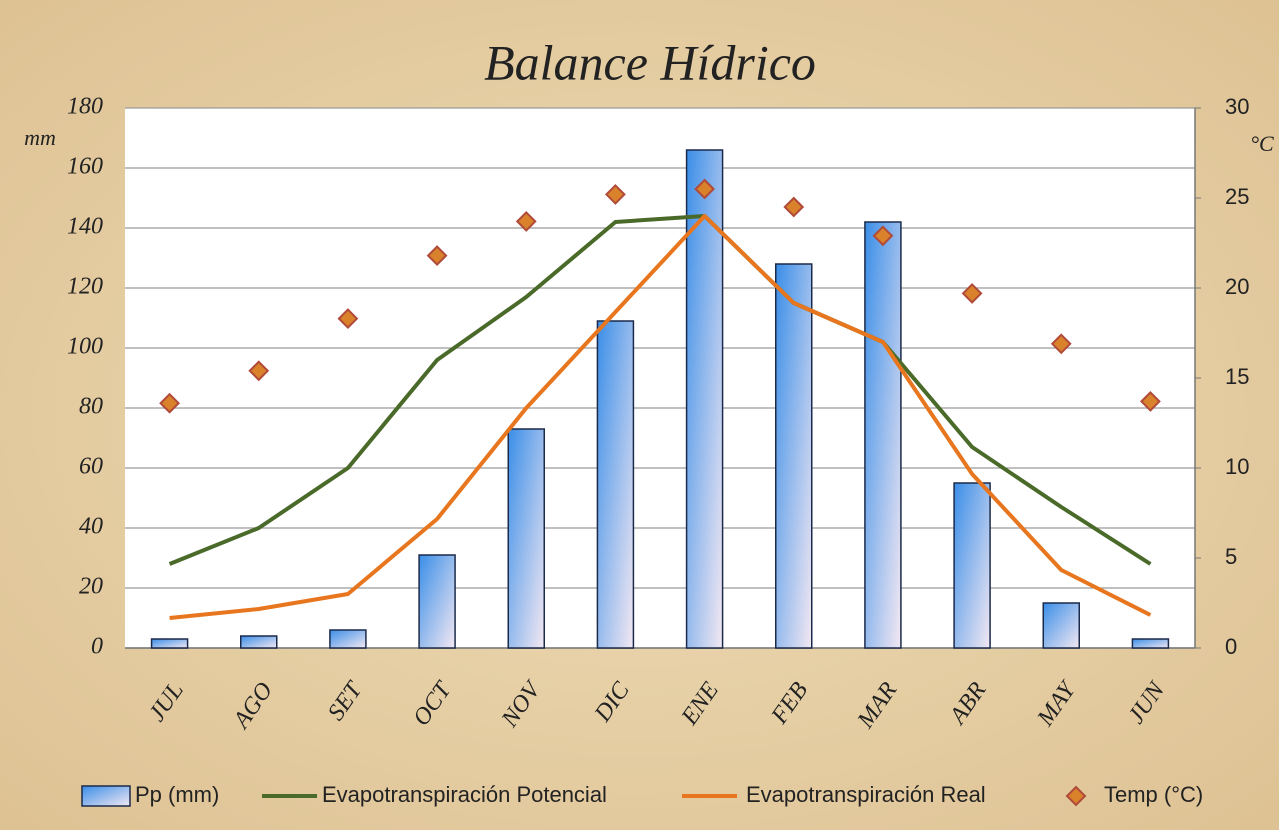  I want to click on y2-tick-label: 30, so click(1237, 106).